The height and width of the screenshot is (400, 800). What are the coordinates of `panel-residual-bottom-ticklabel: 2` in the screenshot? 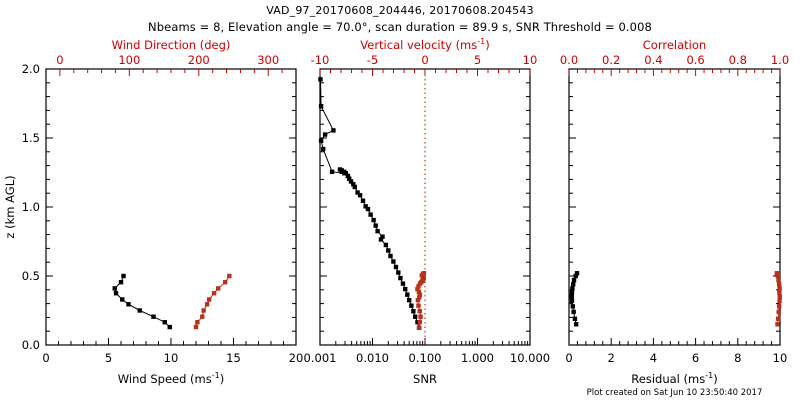 It's located at (611, 358).